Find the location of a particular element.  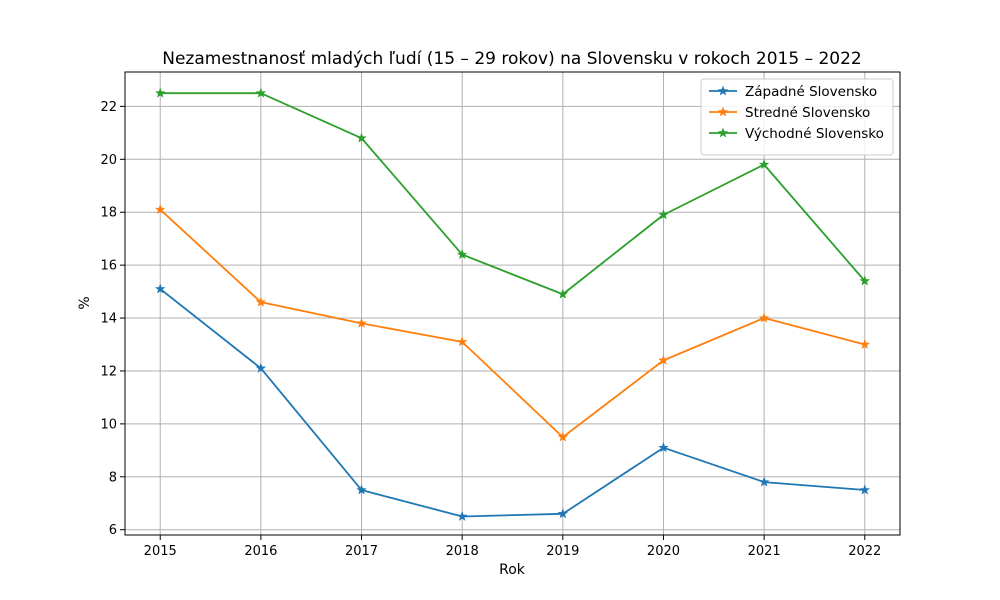

y-tick-label: 20 is located at coordinates (108, 160).